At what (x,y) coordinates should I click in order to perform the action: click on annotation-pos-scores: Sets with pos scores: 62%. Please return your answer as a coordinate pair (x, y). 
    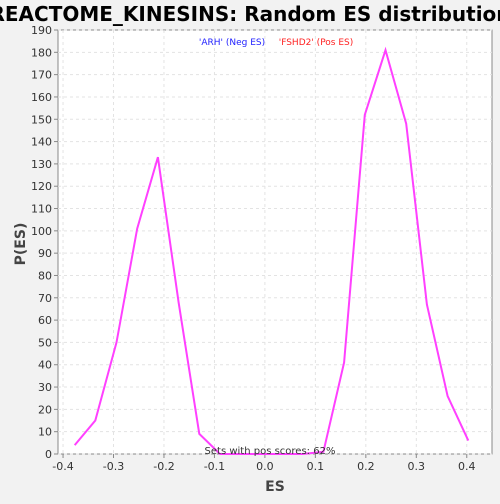
    Looking at the image, I should click on (270, 451).